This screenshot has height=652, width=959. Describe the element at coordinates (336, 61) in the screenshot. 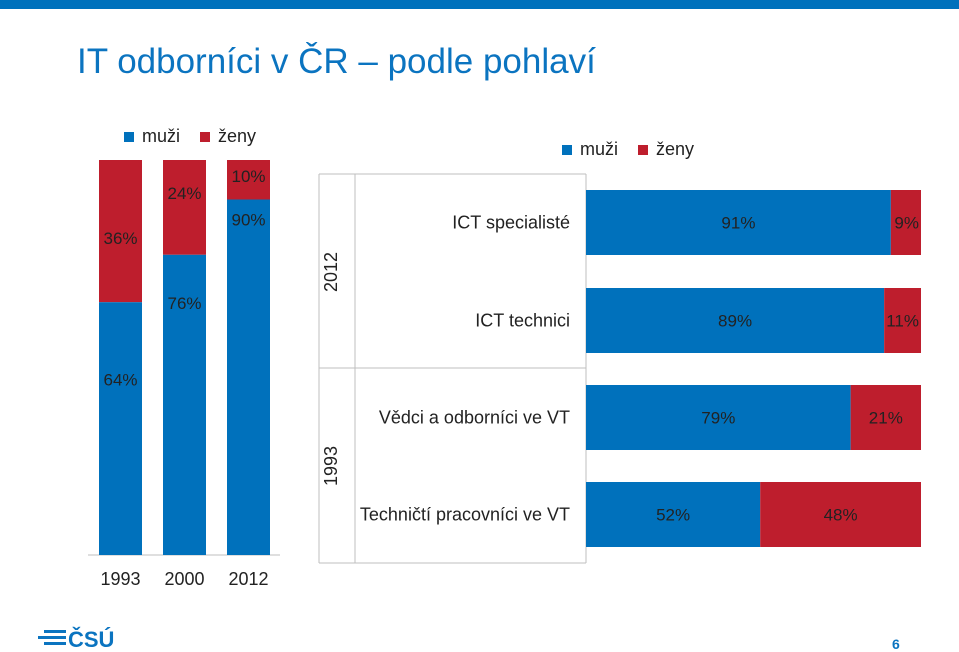

I see `page-title: IT odborníci v ČR – podle pohlaví` at that location.